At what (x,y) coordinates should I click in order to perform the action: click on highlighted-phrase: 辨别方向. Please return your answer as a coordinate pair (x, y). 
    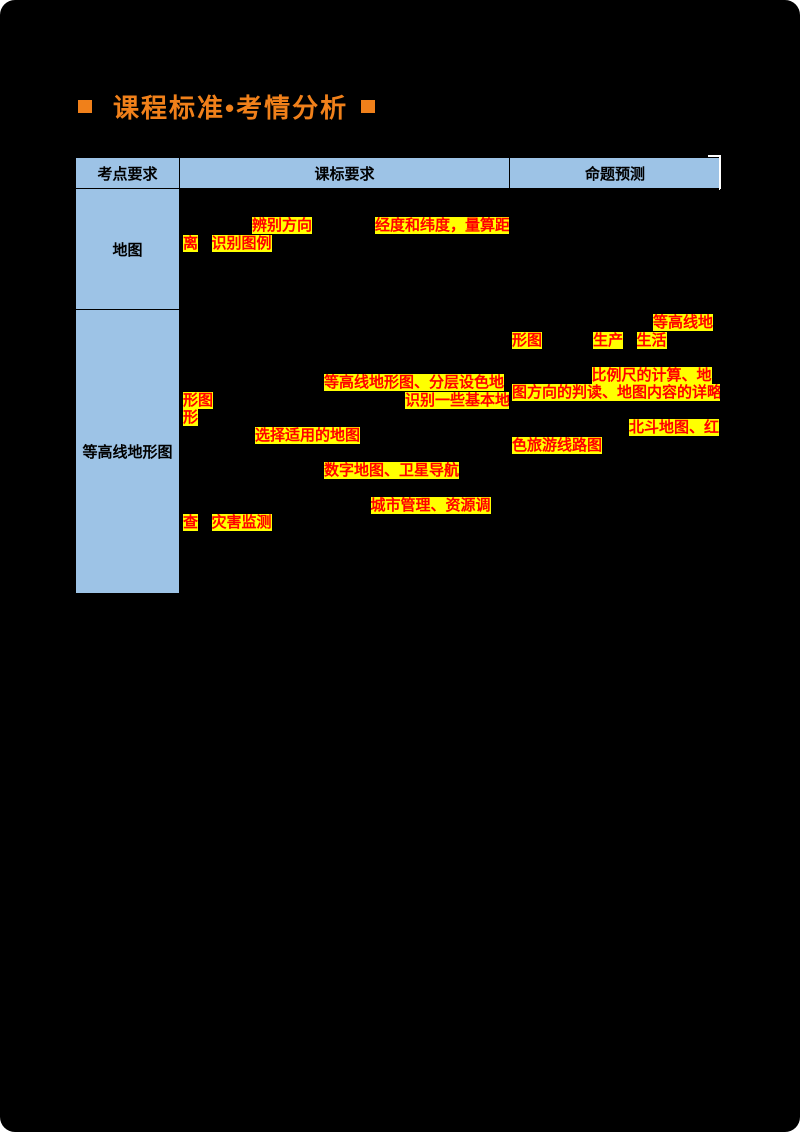
    Looking at the image, I should click on (282, 225).